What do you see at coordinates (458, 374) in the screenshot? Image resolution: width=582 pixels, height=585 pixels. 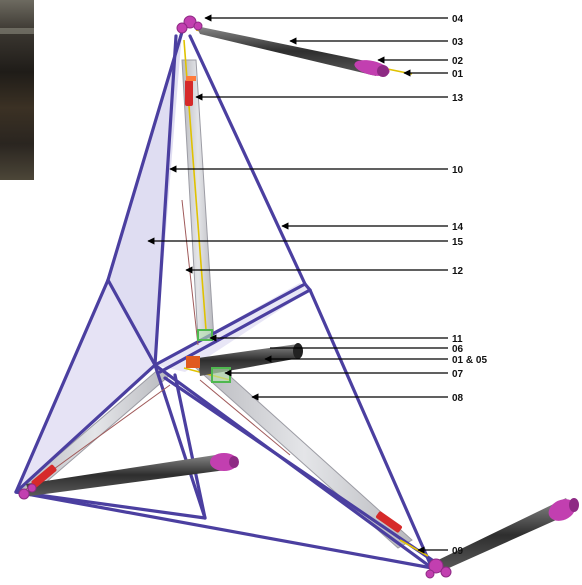 I see `label-07: 07` at bounding box center [458, 374].